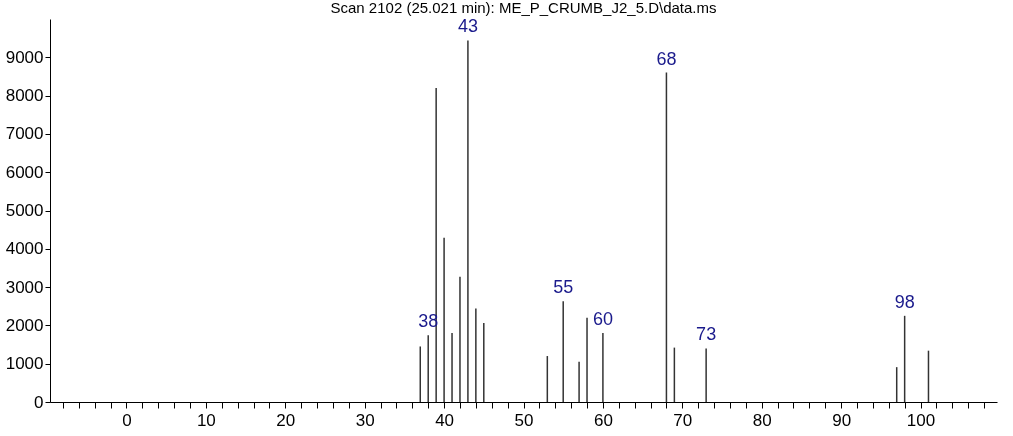 Image resolution: width=1013 pixels, height=436 pixels. Describe the element at coordinates (127, 420) in the screenshot. I see `x-tick-label: 0` at that location.